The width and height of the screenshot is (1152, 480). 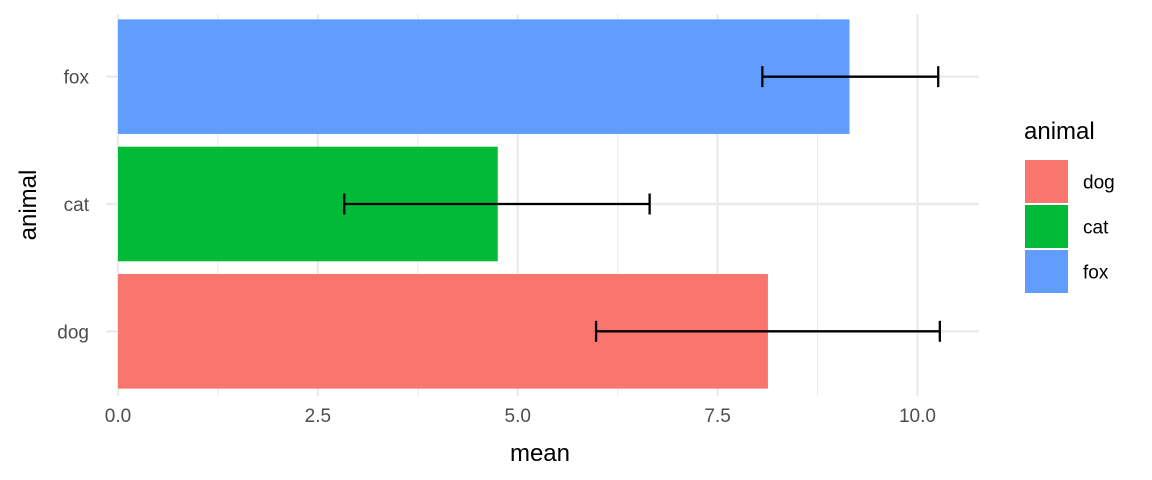 What do you see at coordinates (1046, 181) in the screenshot?
I see `legend-key-dog` at bounding box center [1046, 181].